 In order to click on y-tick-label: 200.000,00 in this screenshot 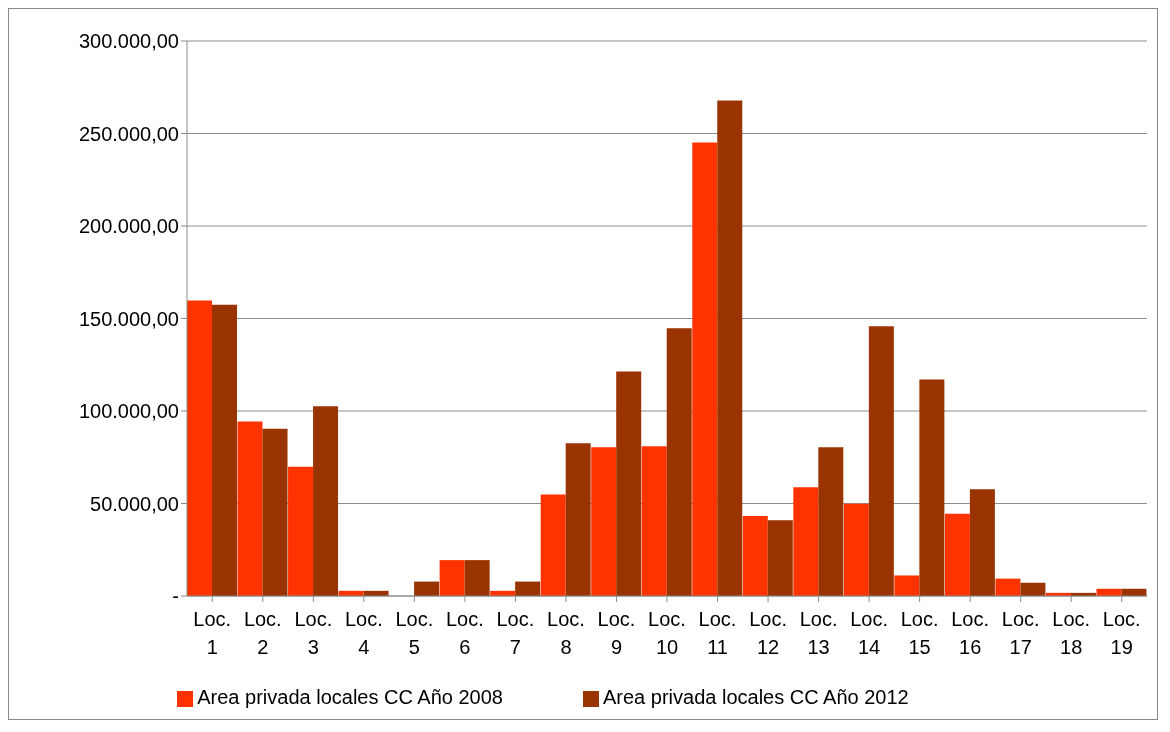, I will do `click(128, 226)`.